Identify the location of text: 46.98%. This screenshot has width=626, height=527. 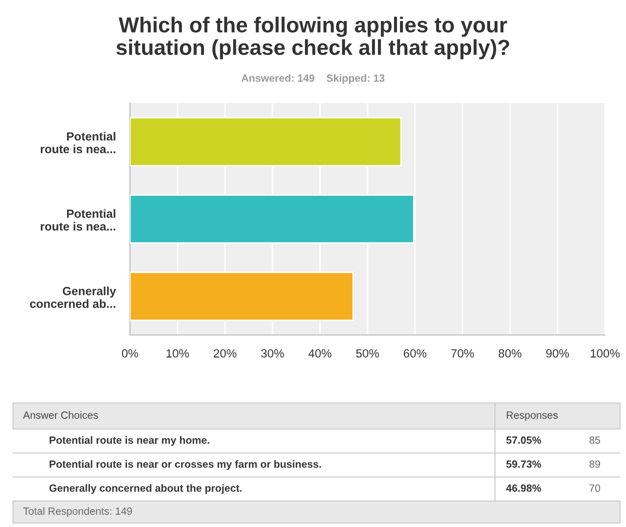
(524, 488).